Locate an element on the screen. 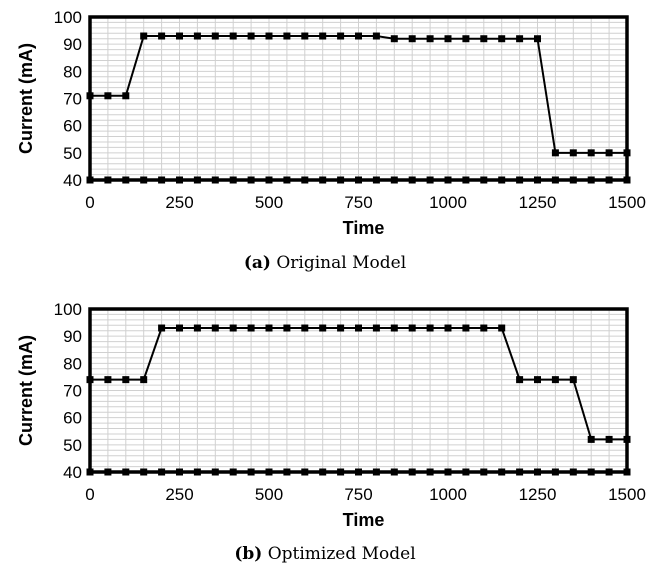 This screenshot has width=650, height=584. y-tick-label: 100 is located at coordinates (68, 17).